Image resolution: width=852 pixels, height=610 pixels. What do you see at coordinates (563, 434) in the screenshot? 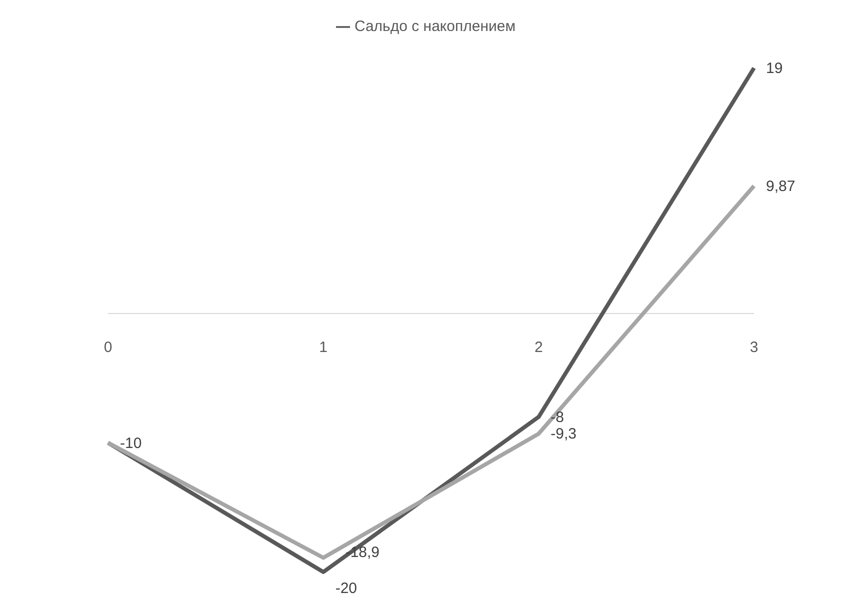
I see `data-label: -9,3` at bounding box center [563, 434].